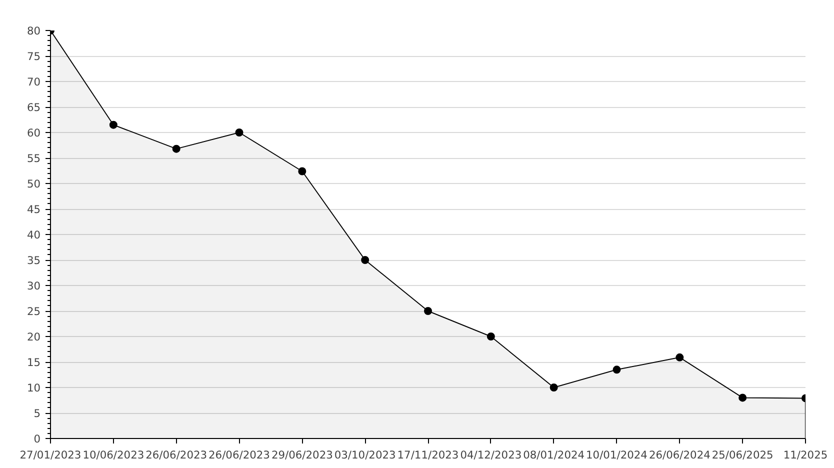  What do you see at coordinates (302, 455) in the screenshot?
I see `x-tick-label: 29/06/2023` at bounding box center [302, 455].